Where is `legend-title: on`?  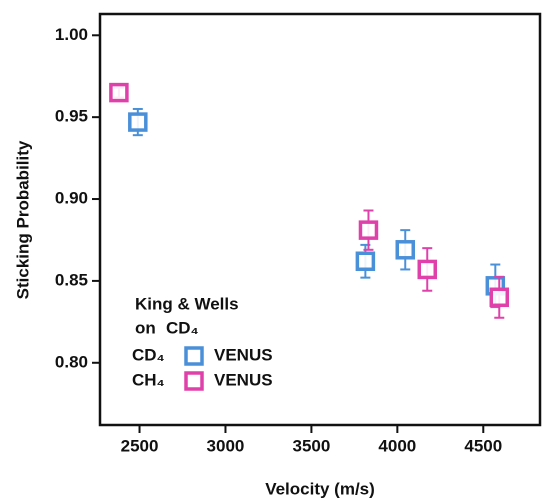
legend-title: on is located at coordinates (145, 327).